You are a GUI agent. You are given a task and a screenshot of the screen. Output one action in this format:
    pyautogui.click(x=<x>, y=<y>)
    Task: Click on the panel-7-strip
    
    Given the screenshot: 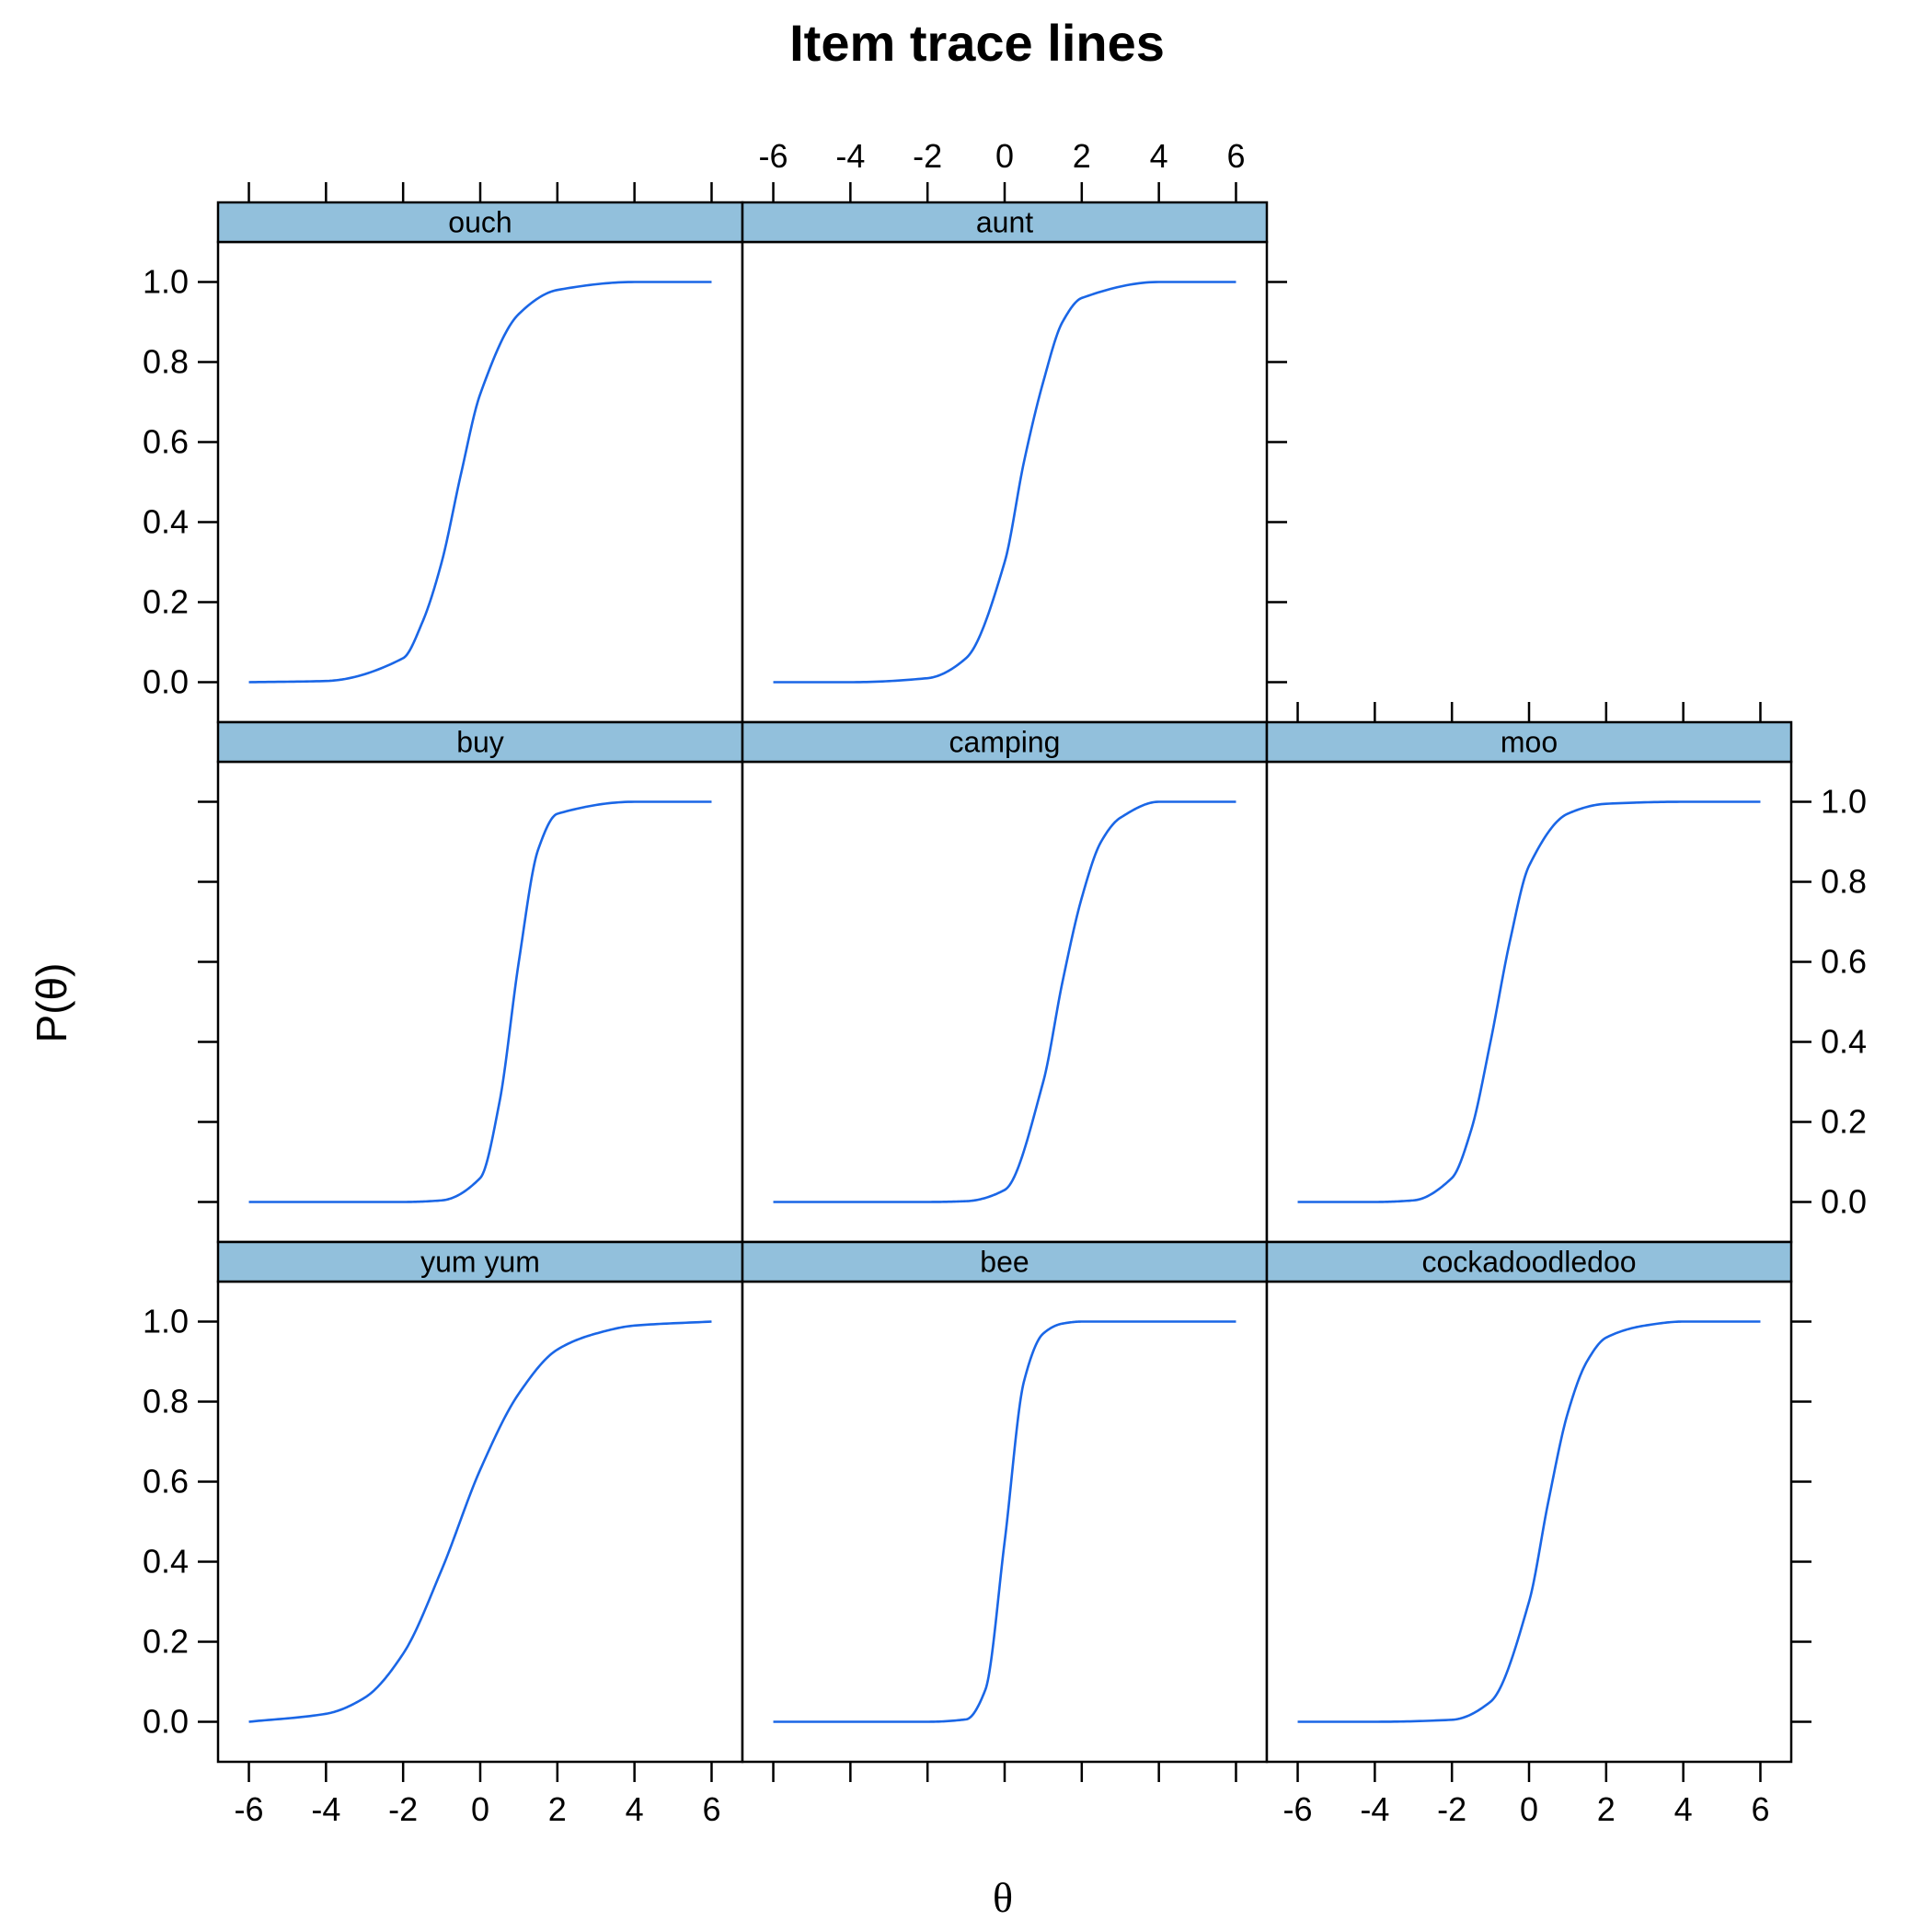 What is the action you would take?
    pyautogui.click(x=1529, y=1261)
    